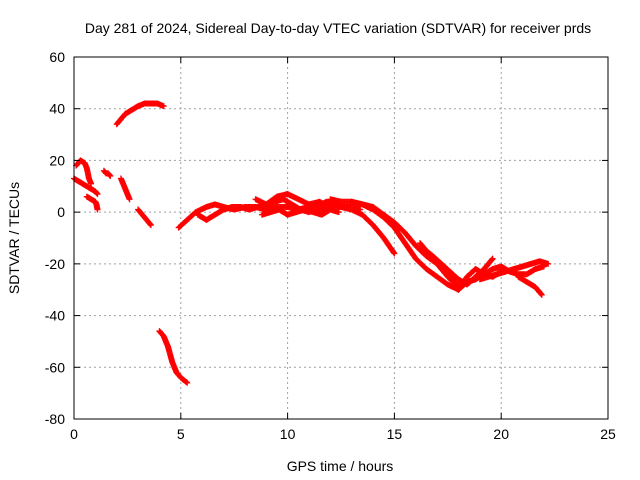  Describe the element at coordinates (55, 367) in the screenshot. I see `y-tick-label: -60` at that location.